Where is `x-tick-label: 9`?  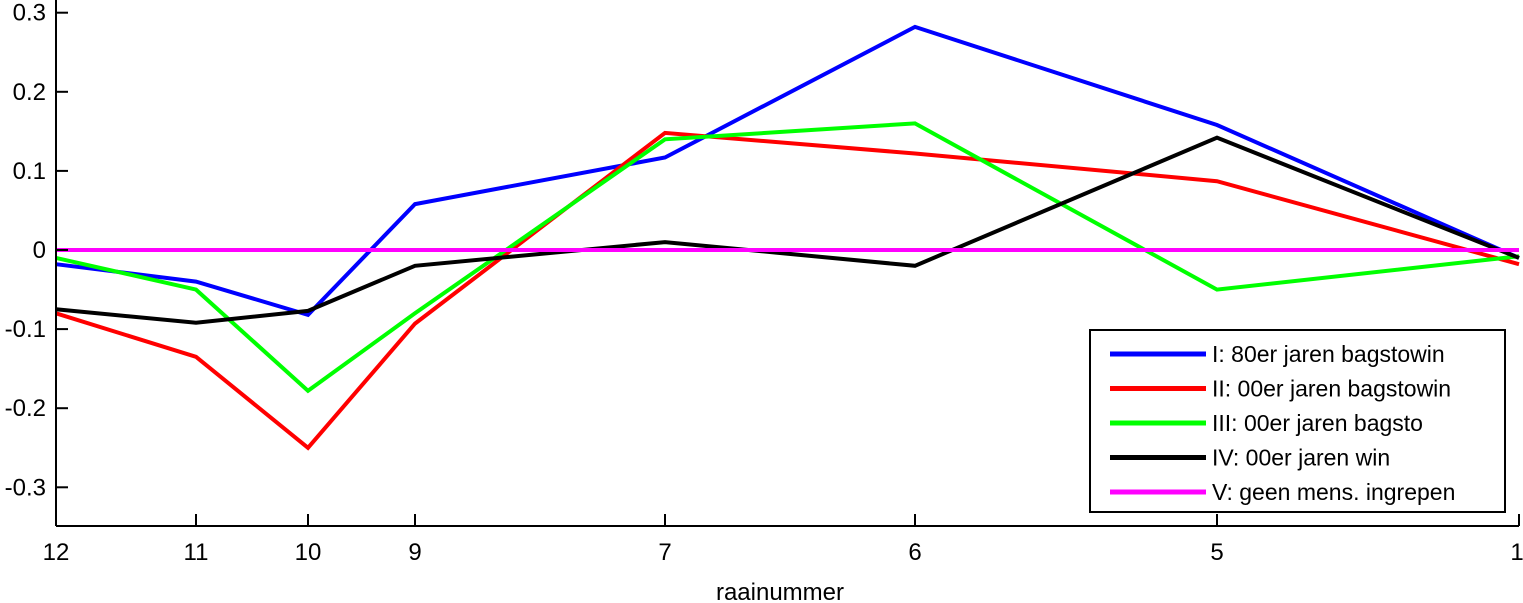 x-tick-label: 9 is located at coordinates (414, 552).